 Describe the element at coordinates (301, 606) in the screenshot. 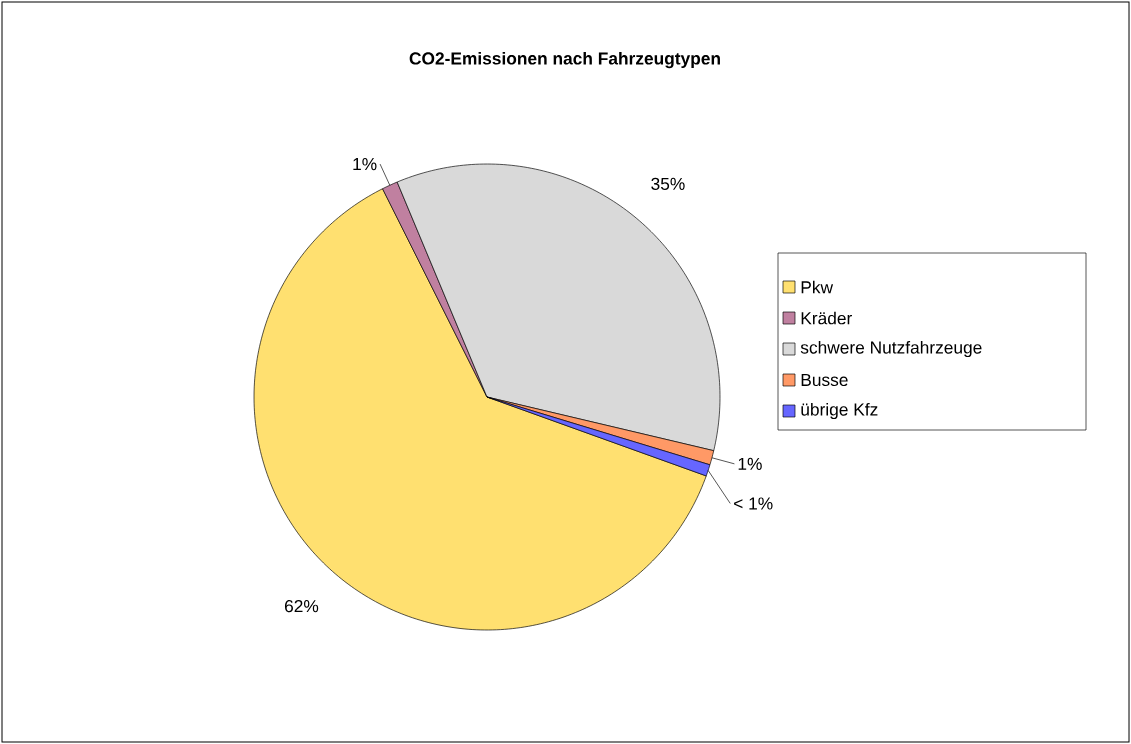

I see `data-label: 62%` at that location.